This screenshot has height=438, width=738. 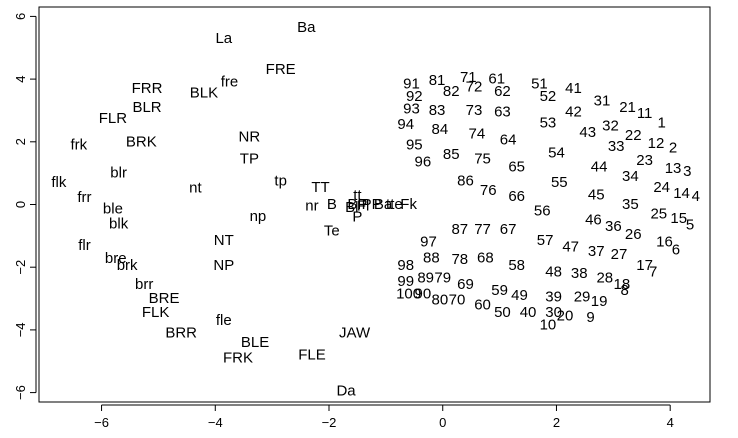 I want to click on point-label: 1, so click(x=661, y=122).